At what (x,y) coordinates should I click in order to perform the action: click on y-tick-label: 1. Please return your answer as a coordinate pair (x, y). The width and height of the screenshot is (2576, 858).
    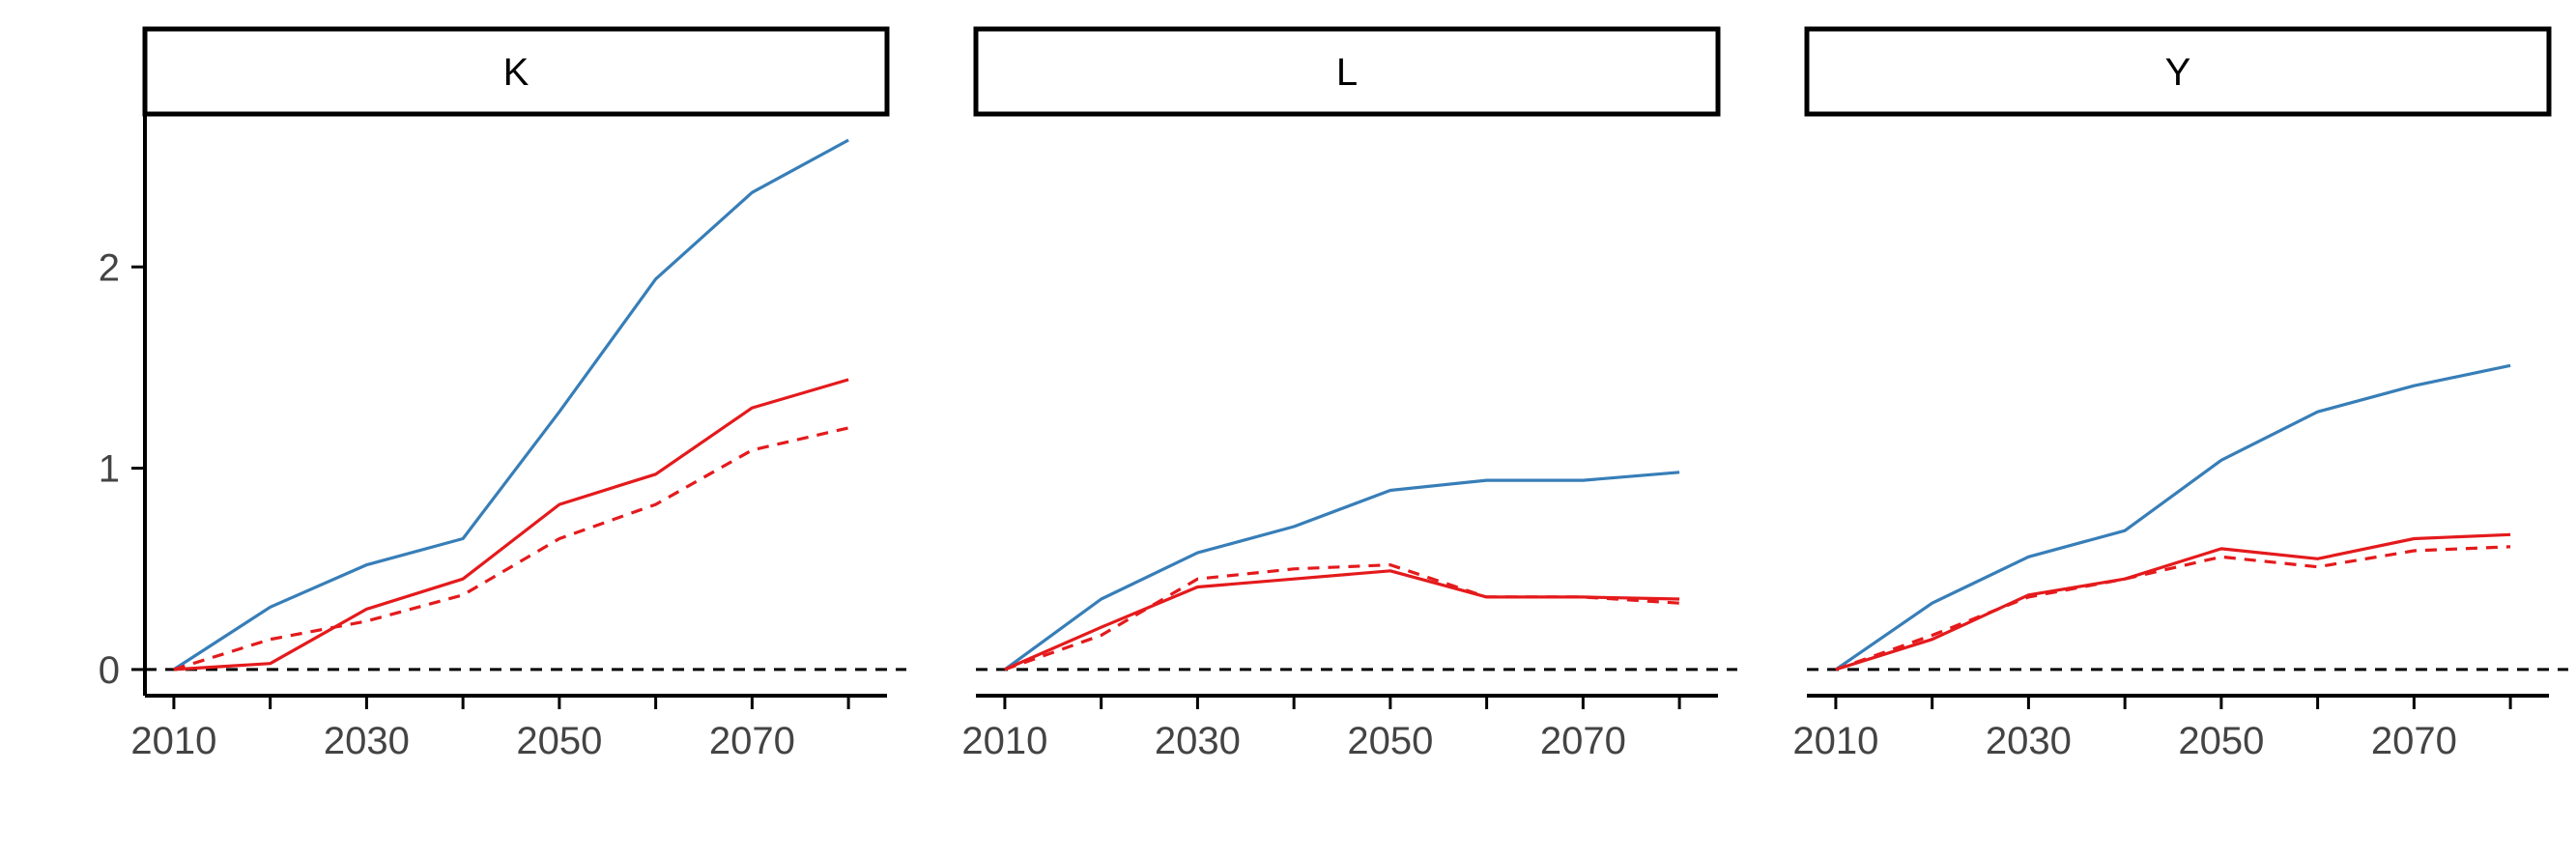
    Looking at the image, I should click on (110, 470).